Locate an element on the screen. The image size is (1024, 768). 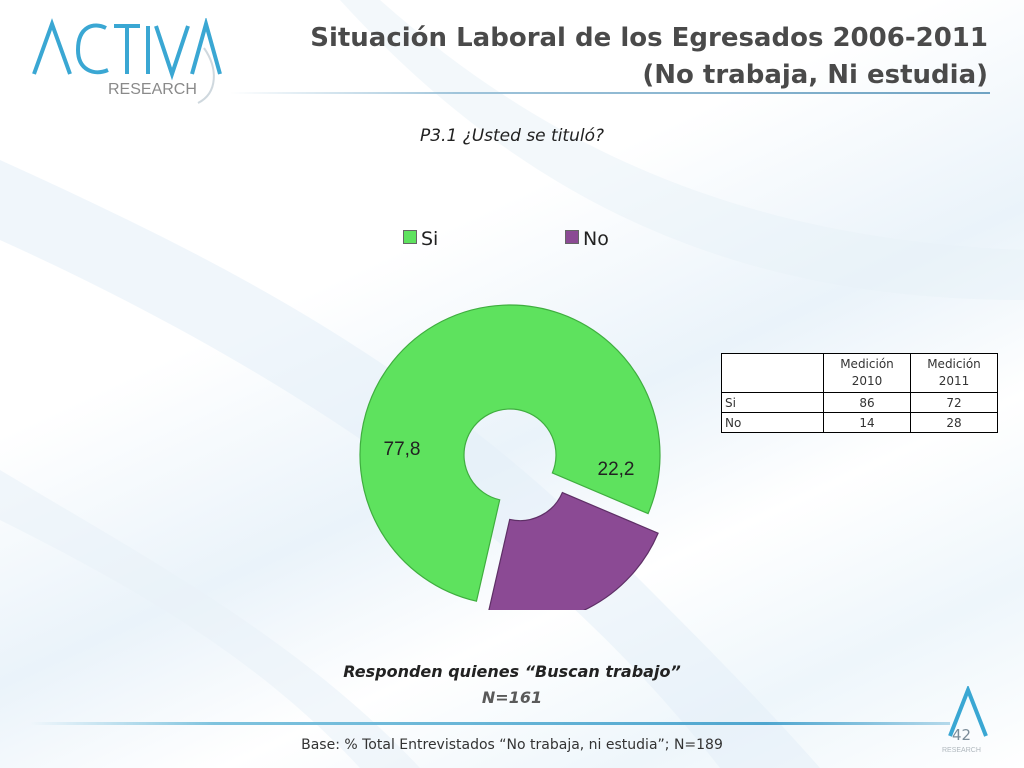
legend-item-no: No is located at coordinates (587, 239).